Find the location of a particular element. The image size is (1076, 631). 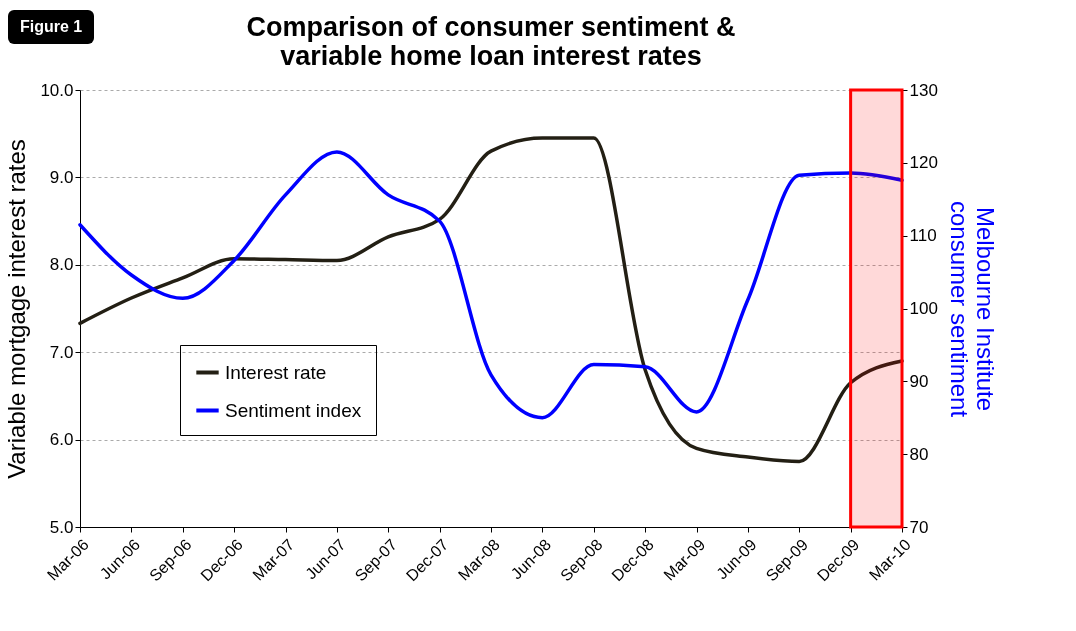

y-tick-label: 6.0 is located at coordinates (61, 440).